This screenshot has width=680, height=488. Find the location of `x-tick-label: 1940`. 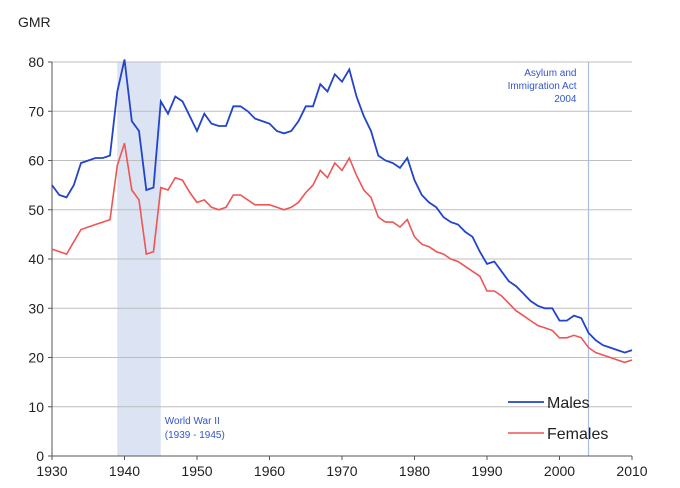

x-tick-label: 1940 is located at coordinates (124, 471).